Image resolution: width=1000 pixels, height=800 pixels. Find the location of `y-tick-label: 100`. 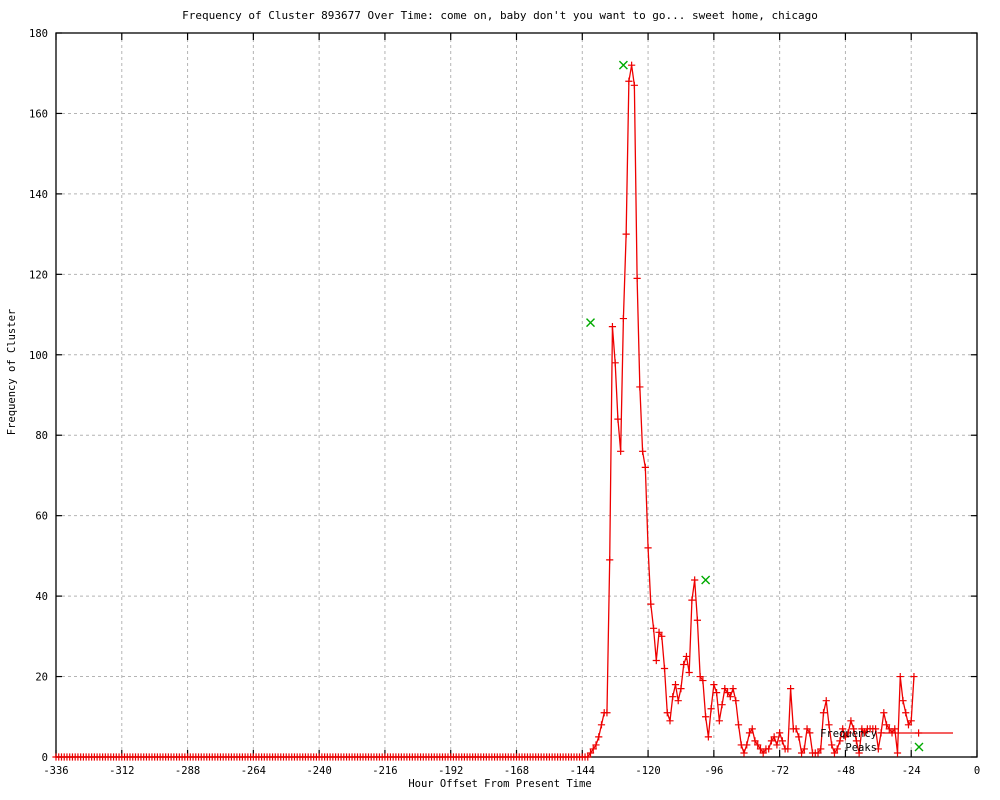

y-tick-label: 100 is located at coordinates (38, 356).